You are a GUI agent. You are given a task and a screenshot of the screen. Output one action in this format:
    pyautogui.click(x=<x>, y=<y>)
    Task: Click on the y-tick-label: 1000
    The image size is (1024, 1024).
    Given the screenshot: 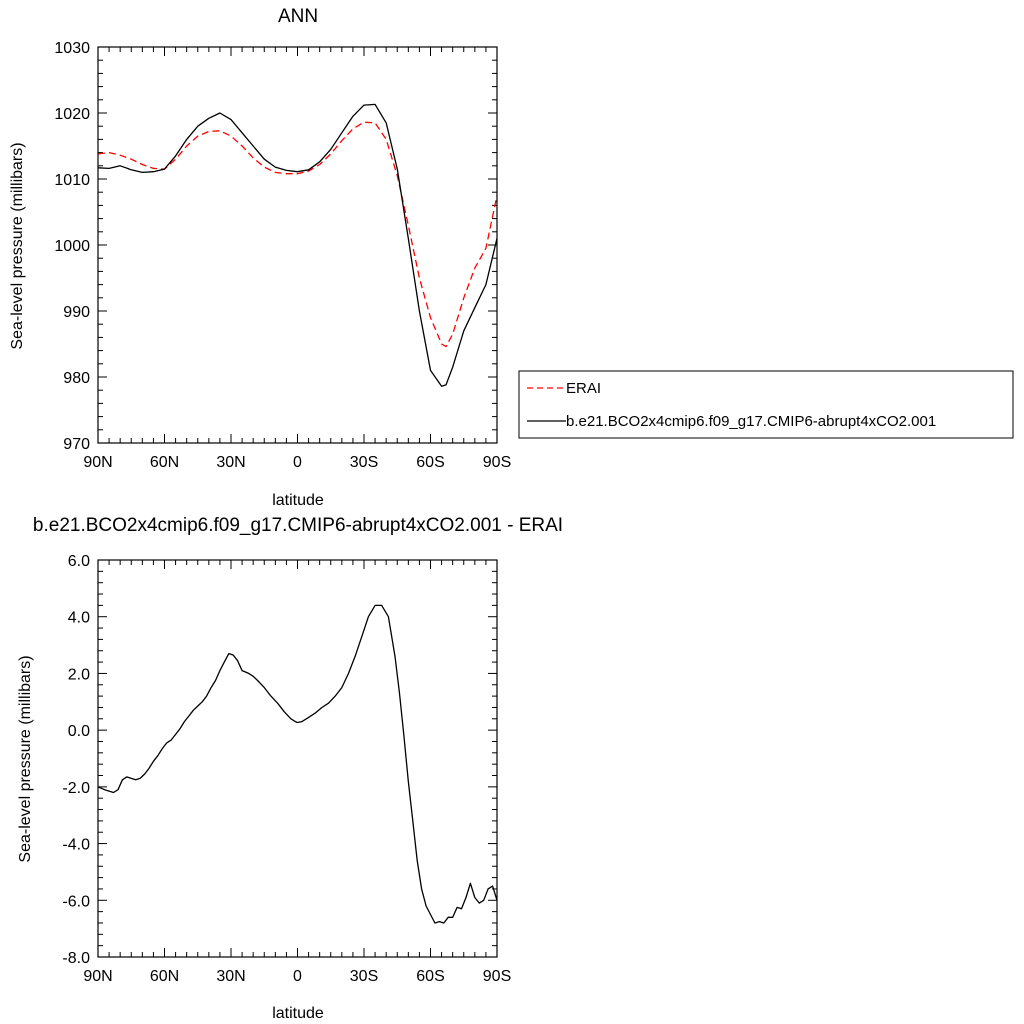 What is the action you would take?
    pyautogui.click(x=72, y=246)
    